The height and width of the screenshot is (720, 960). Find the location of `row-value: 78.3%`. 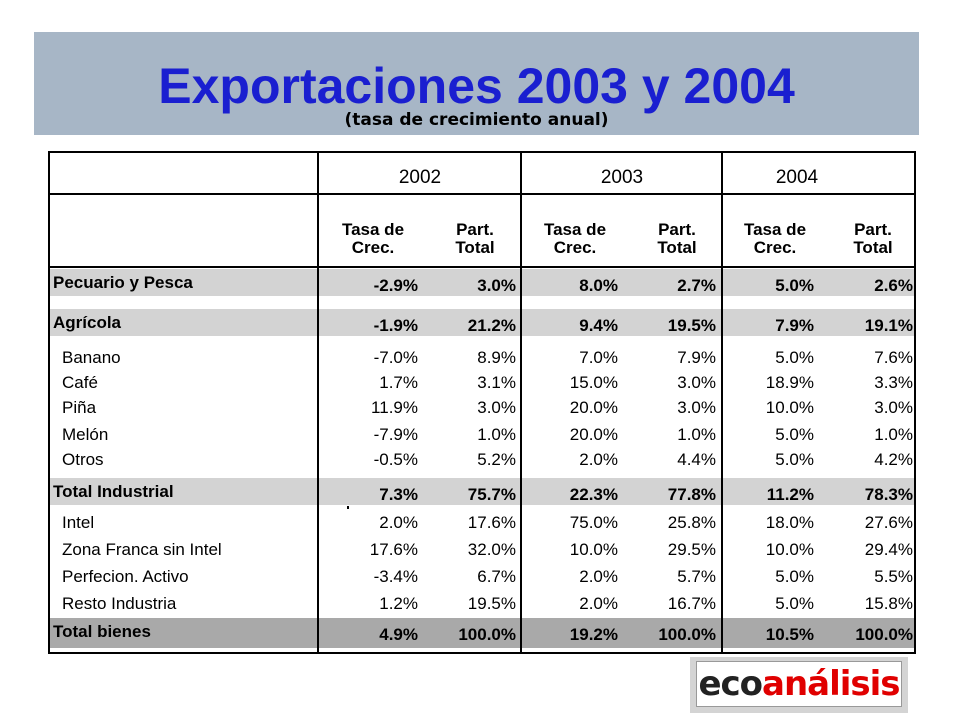

row-value: 78.3% is located at coordinates (888, 494).